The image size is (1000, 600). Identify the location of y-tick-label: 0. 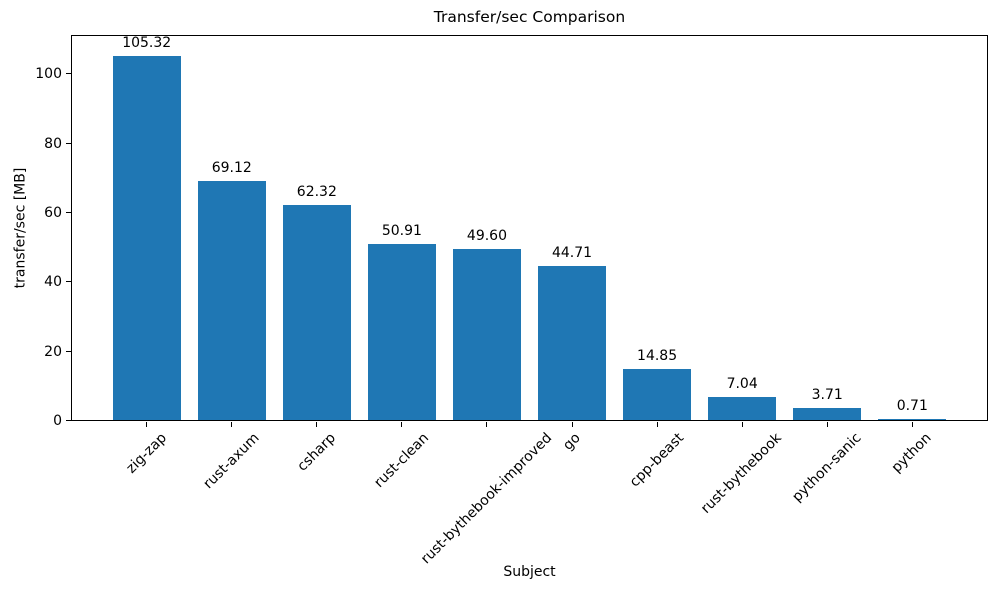
(57, 421).